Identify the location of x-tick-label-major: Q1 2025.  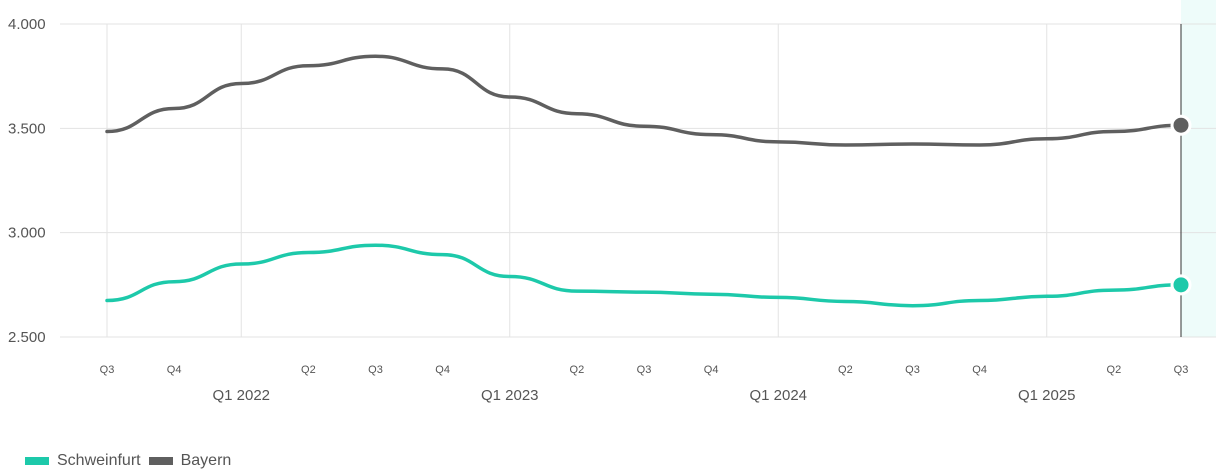
(1047, 395).